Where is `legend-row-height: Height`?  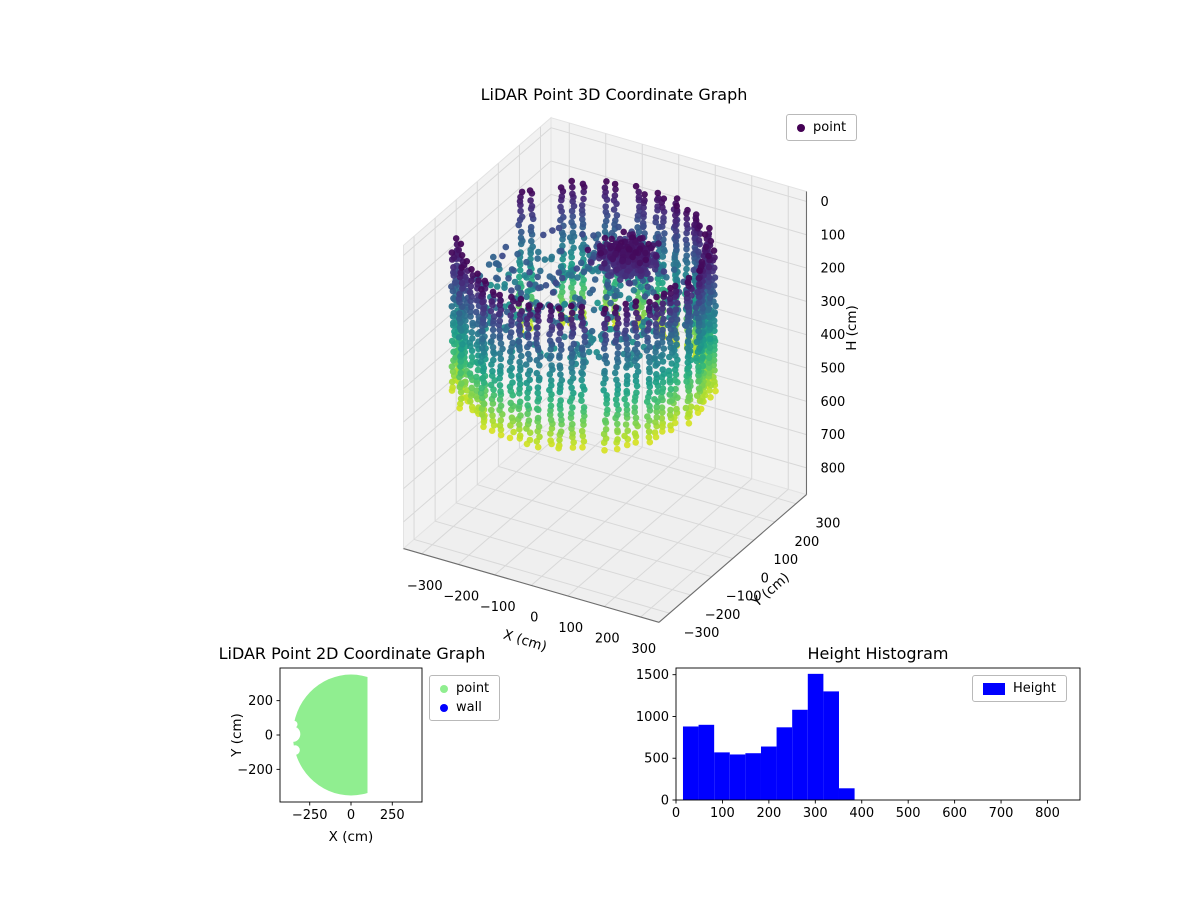
legend-row-height: Height is located at coordinates (1019, 688).